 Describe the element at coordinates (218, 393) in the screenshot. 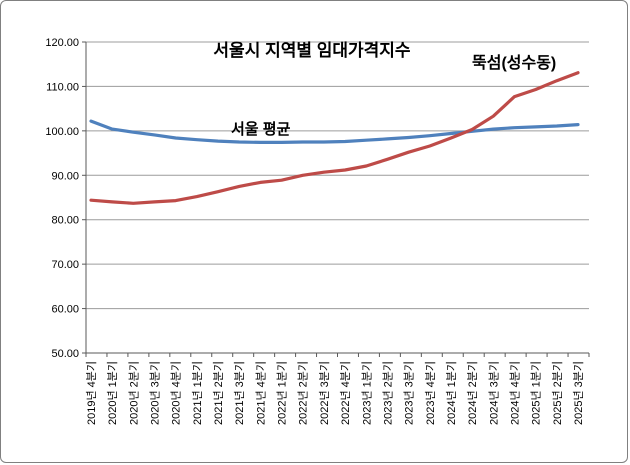

I see `x-axis-label: 2021년 2분기` at that location.